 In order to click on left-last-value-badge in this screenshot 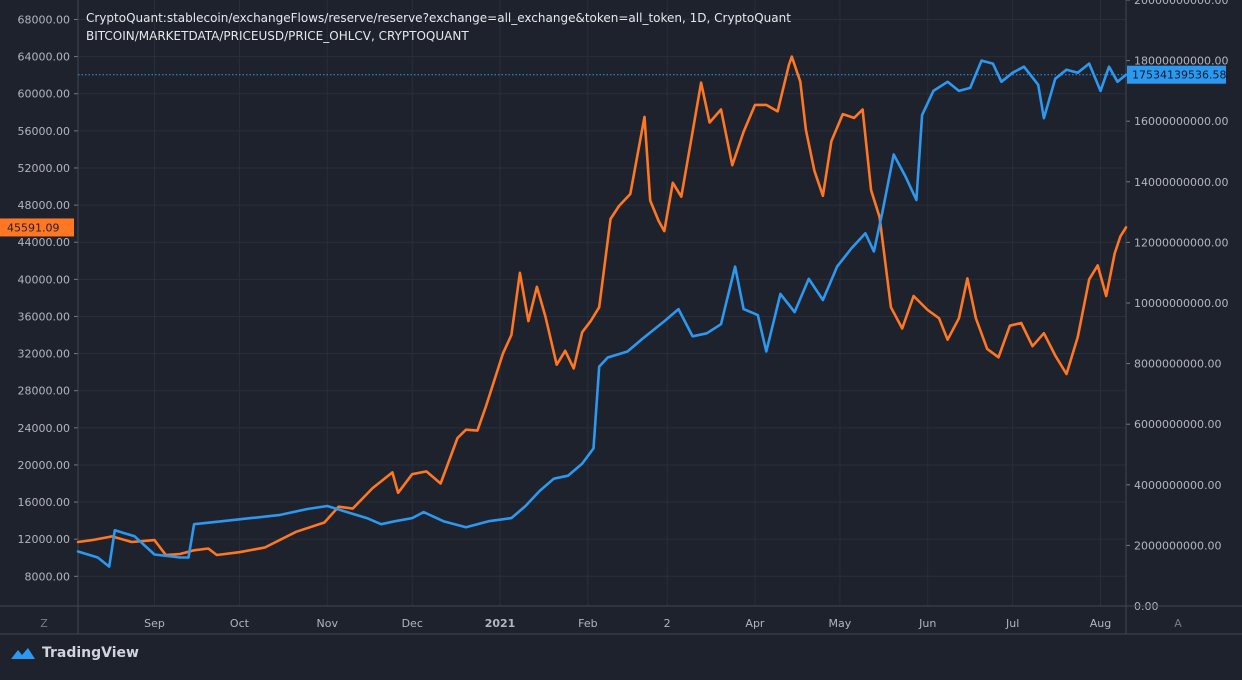, I will do `click(37, 227)`.